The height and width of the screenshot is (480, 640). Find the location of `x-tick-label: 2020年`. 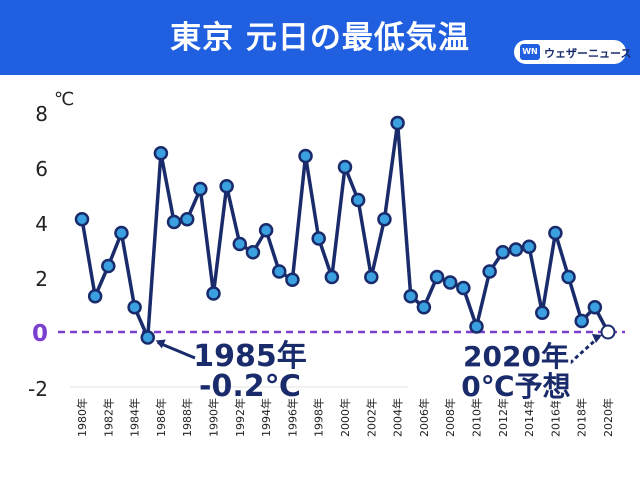

x-tick-label: 2020年 is located at coordinates (608, 417).